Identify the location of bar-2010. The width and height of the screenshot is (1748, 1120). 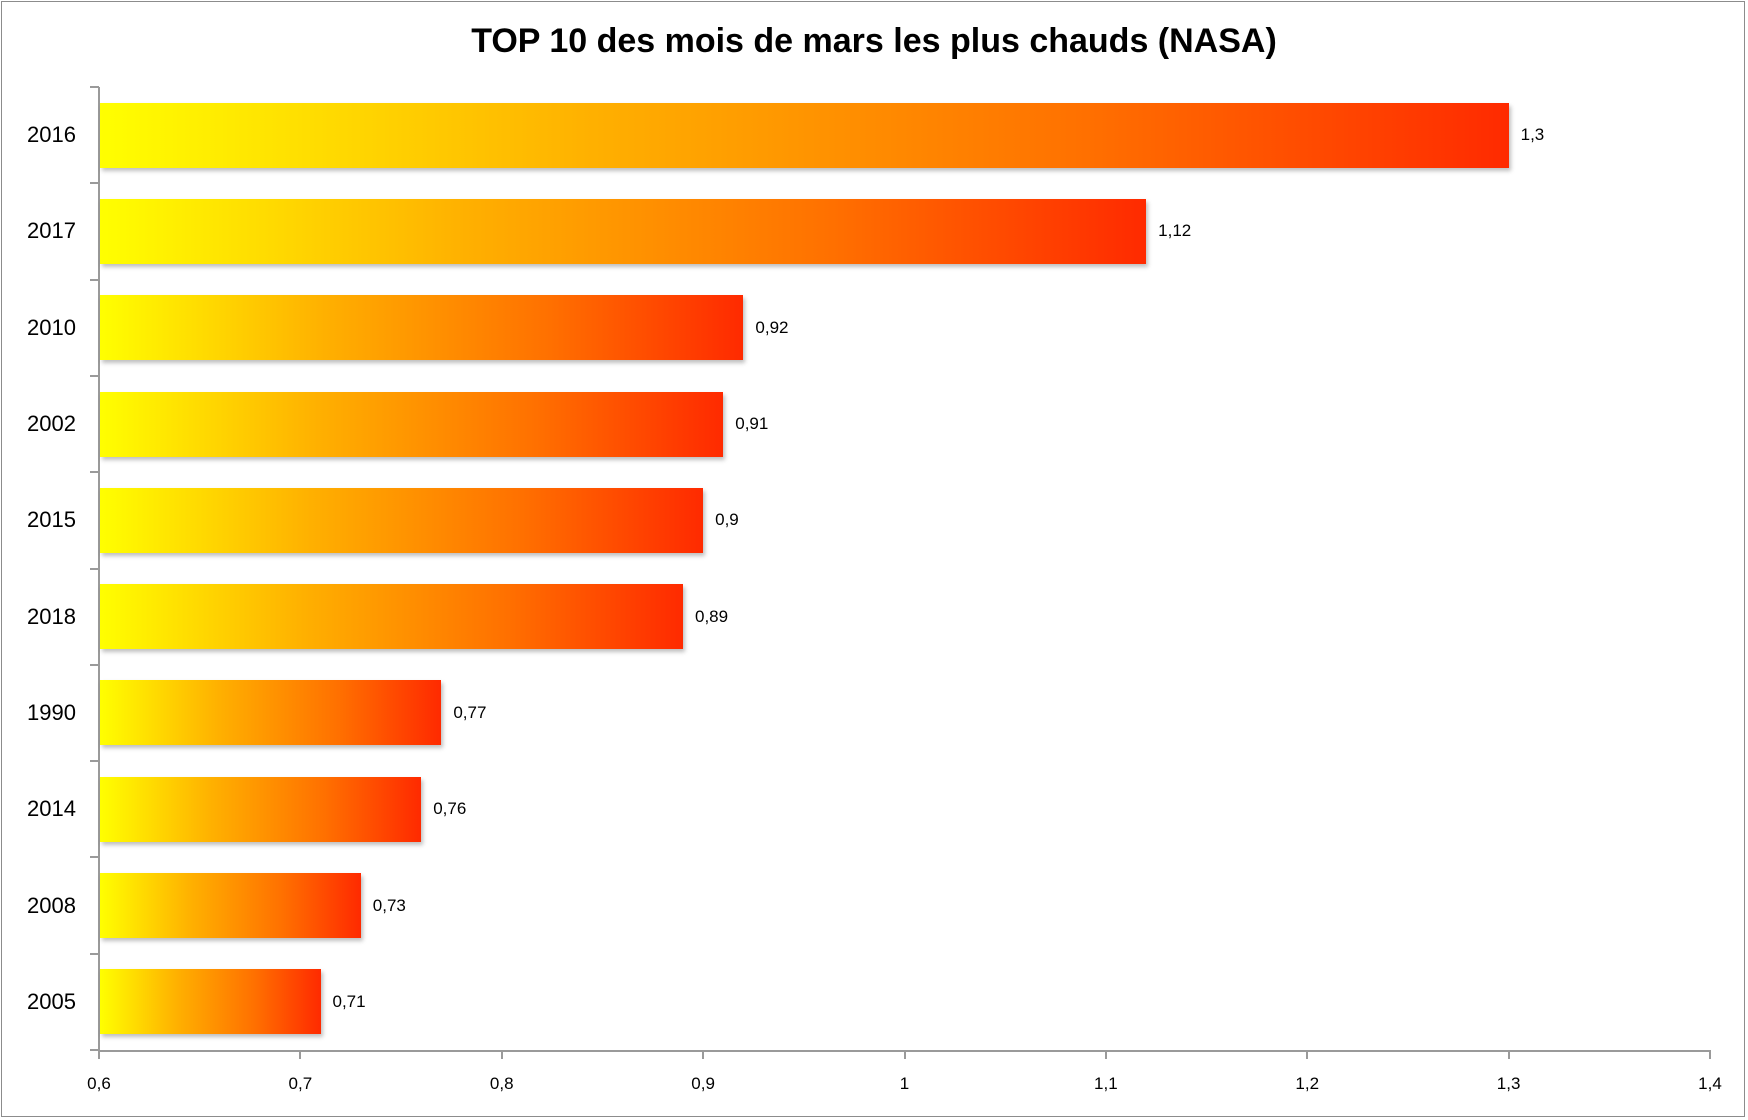
(422, 328).